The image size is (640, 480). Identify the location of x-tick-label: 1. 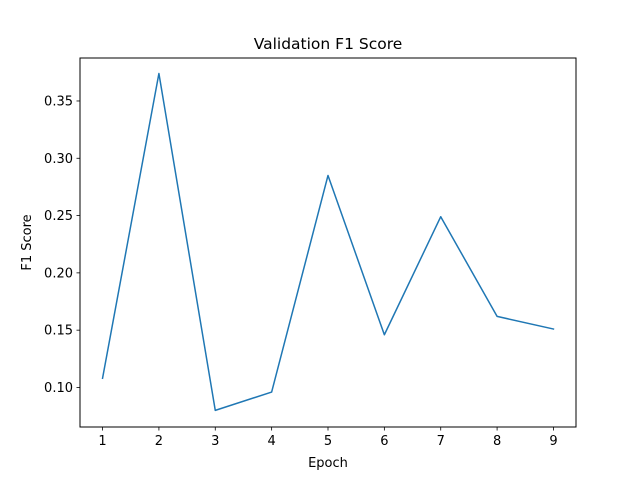
(102, 441).